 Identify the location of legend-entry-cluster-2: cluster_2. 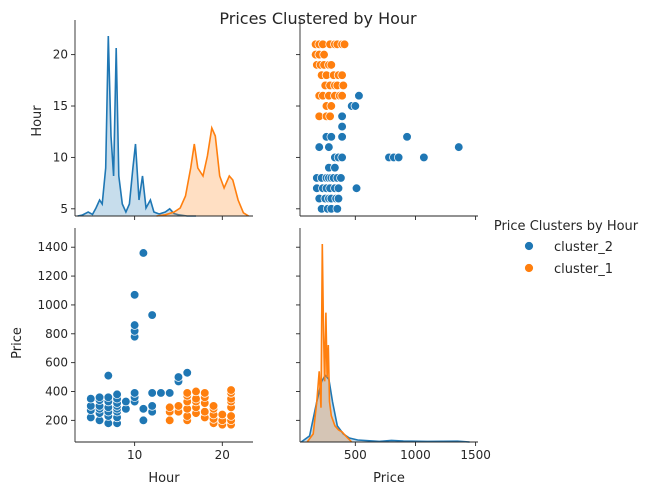
(568, 247).